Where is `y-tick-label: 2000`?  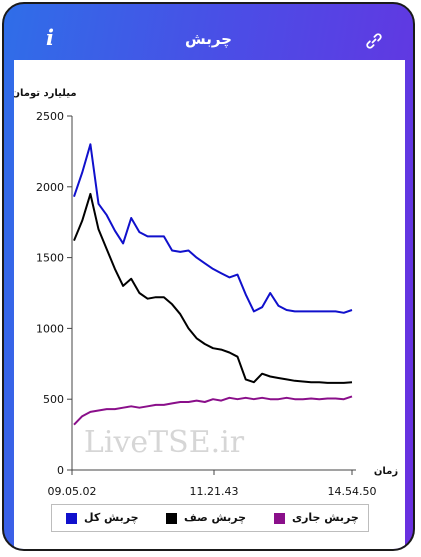
y-tick-label: 2000 is located at coordinates (50, 187).